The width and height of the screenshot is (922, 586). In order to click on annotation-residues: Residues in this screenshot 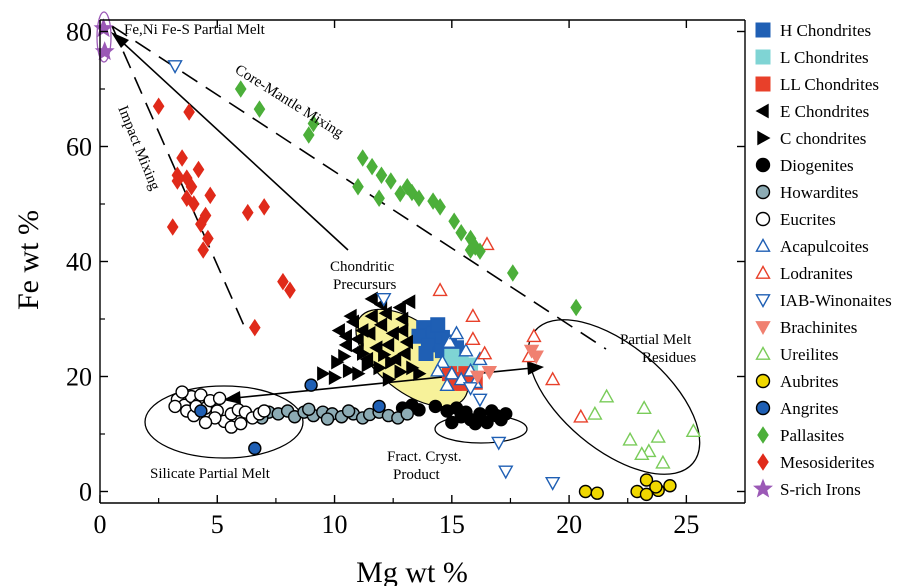, I will do `click(669, 358)`.